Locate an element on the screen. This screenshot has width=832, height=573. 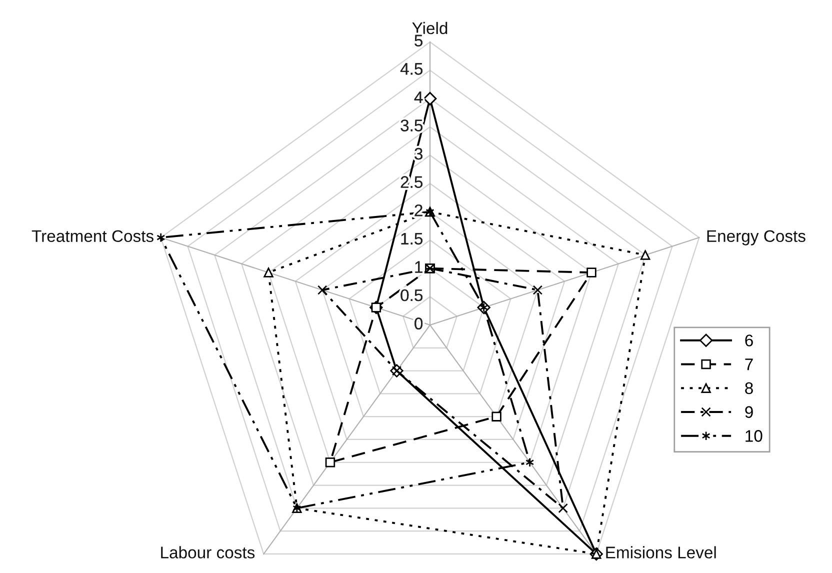
y-tick-label: 4 is located at coordinates (418, 97).